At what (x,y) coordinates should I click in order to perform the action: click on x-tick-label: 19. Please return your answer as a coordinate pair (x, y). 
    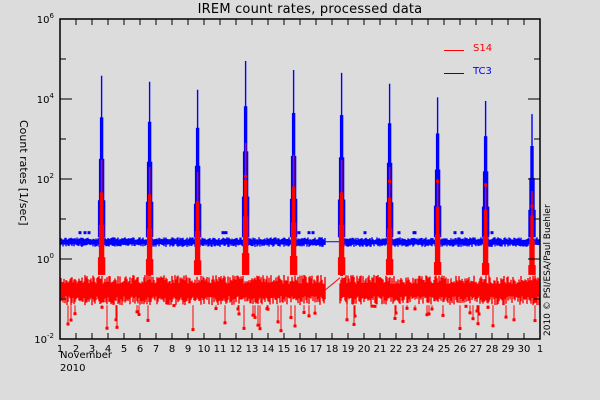
    Looking at the image, I should click on (348, 349).